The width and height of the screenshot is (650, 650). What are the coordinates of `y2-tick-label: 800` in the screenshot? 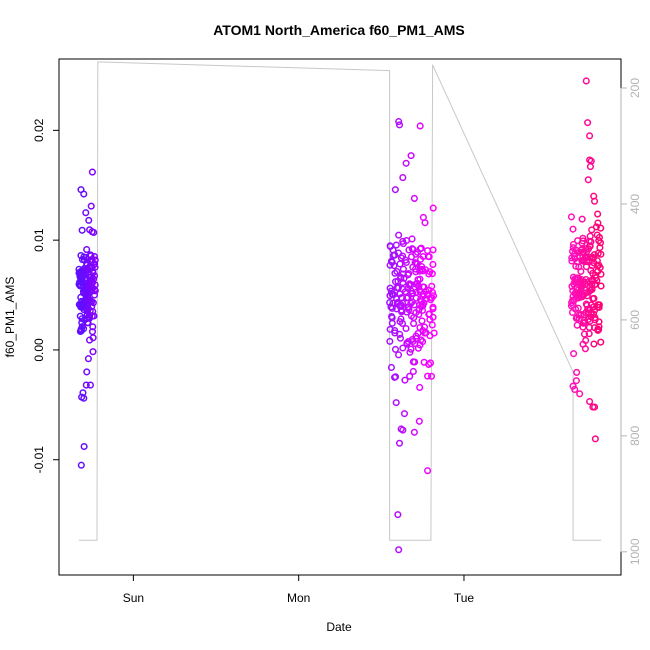 It's located at (635, 436).